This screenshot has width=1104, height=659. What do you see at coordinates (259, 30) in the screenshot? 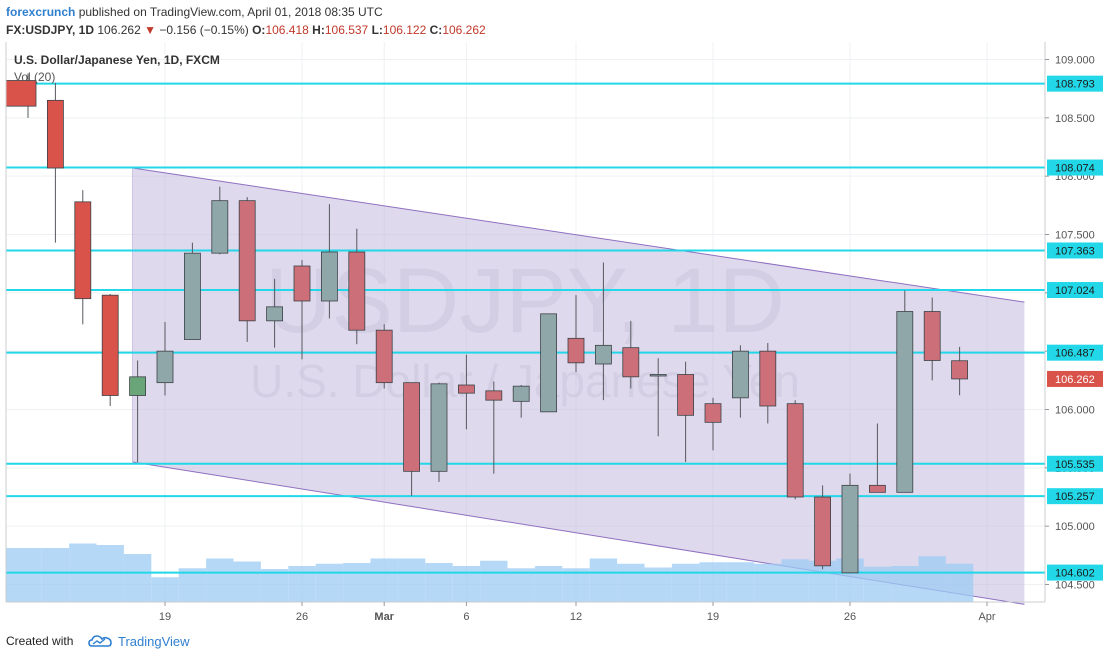
I see `open-label: O:` at bounding box center [259, 30].